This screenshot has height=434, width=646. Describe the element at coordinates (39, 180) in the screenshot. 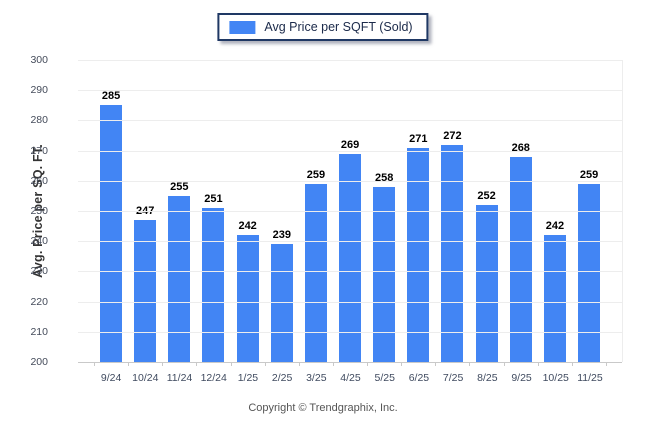

I see `y-tick-label: 260` at that location.